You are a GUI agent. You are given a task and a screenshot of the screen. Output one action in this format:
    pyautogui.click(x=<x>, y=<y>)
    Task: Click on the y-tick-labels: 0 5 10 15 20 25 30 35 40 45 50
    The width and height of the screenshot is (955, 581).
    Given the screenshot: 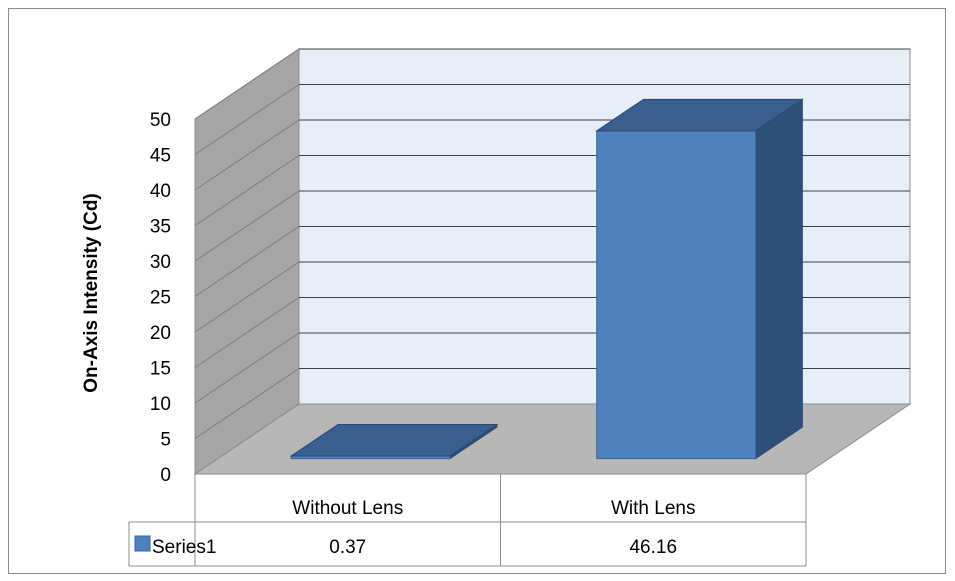 What is the action you would take?
    pyautogui.click(x=160, y=298)
    